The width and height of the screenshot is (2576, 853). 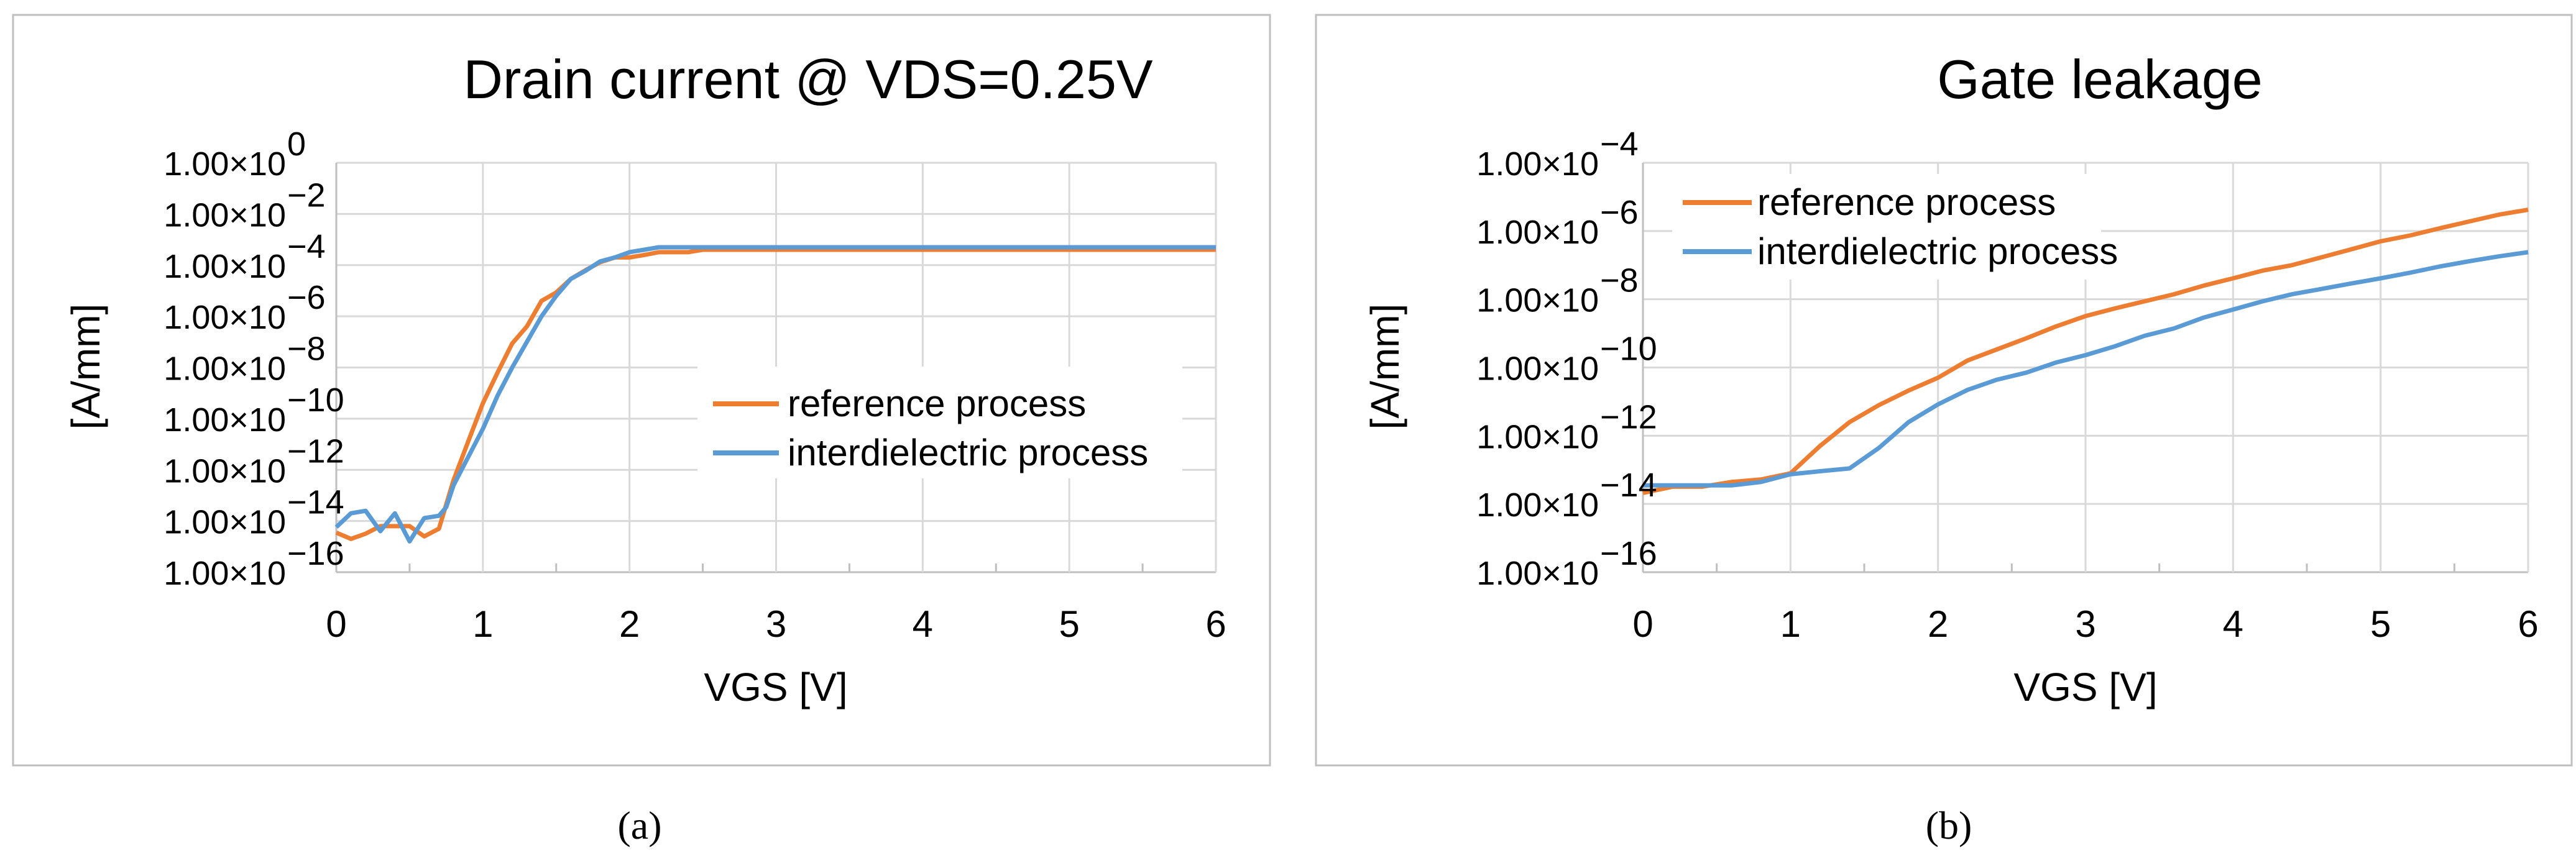 I want to click on caption-b: (b), so click(x=1949, y=825).